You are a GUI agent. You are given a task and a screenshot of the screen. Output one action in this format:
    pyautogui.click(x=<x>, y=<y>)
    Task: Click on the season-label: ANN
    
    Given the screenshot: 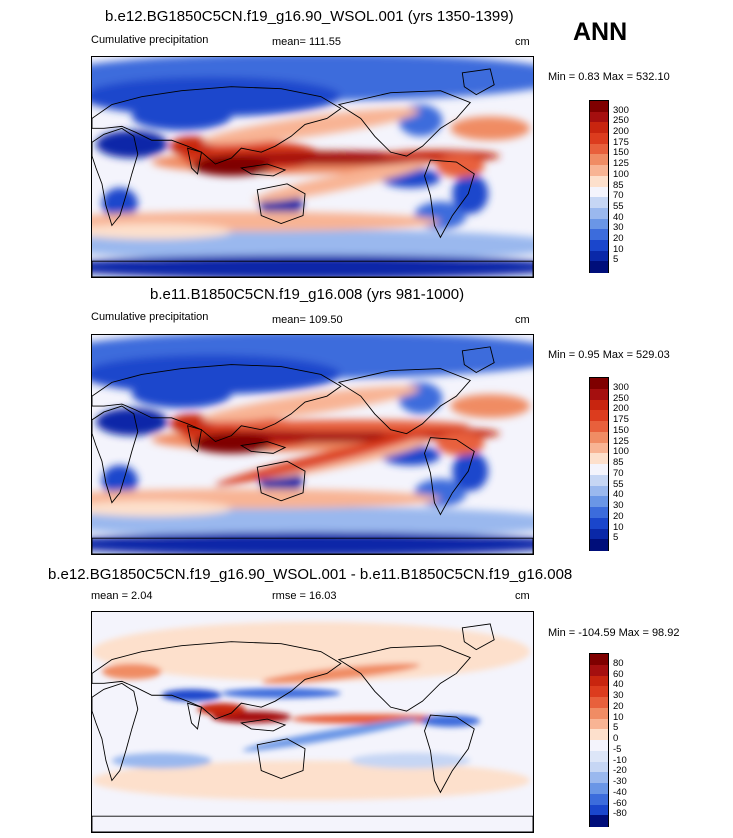 What is the action you would take?
    pyautogui.click(x=600, y=32)
    